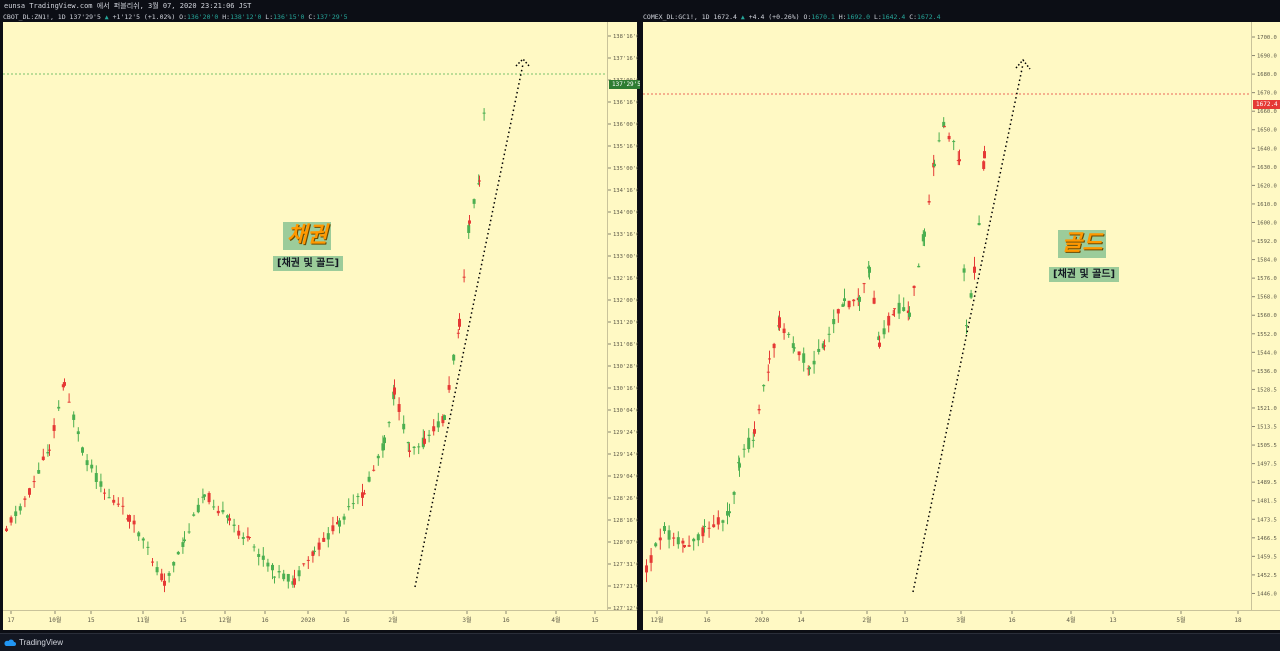  Describe the element at coordinates (1267, 539) in the screenshot. I see `price-tick-label: 1466.5` at that location.